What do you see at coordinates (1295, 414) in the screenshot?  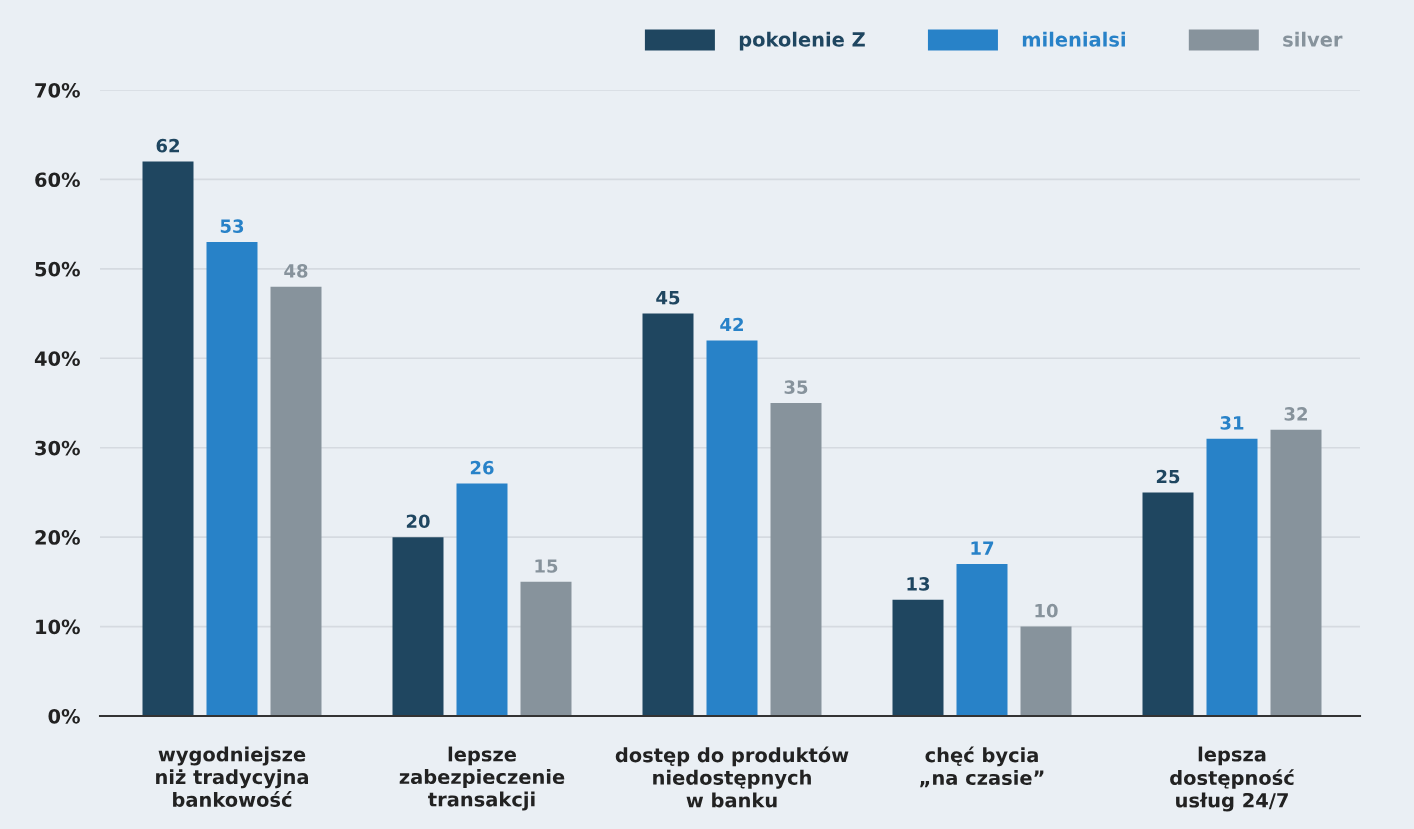 I see `data-label: 32` at bounding box center [1295, 414].